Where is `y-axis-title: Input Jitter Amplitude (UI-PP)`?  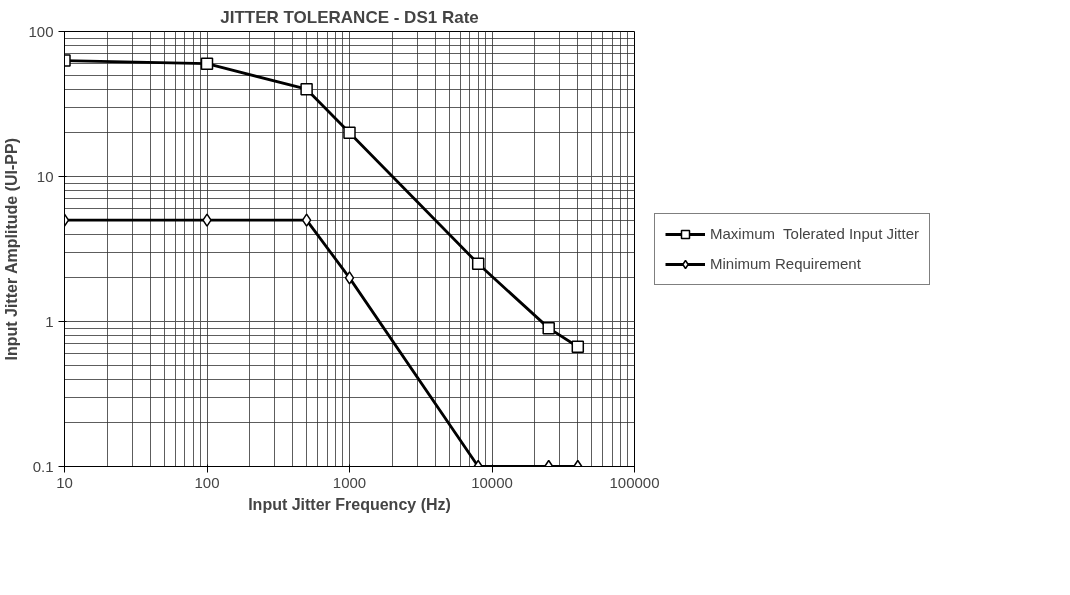
y-axis-title: Input Jitter Amplitude (UI-PP) is located at coordinates (12, 249).